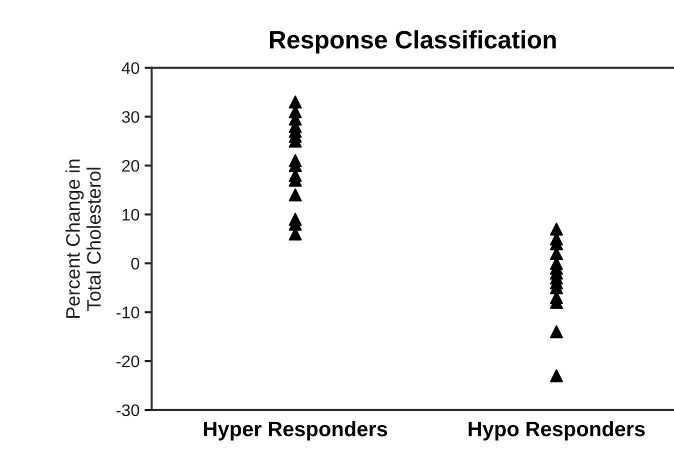  I want to click on chart-title: Response Classification, so click(413, 42).